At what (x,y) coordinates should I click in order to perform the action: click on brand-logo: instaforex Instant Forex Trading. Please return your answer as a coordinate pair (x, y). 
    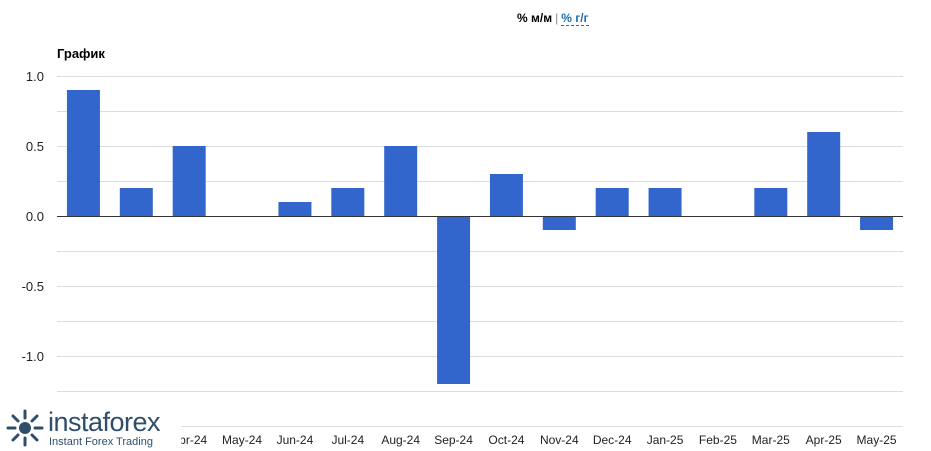
    Looking at the image, I should click on (90, 428).